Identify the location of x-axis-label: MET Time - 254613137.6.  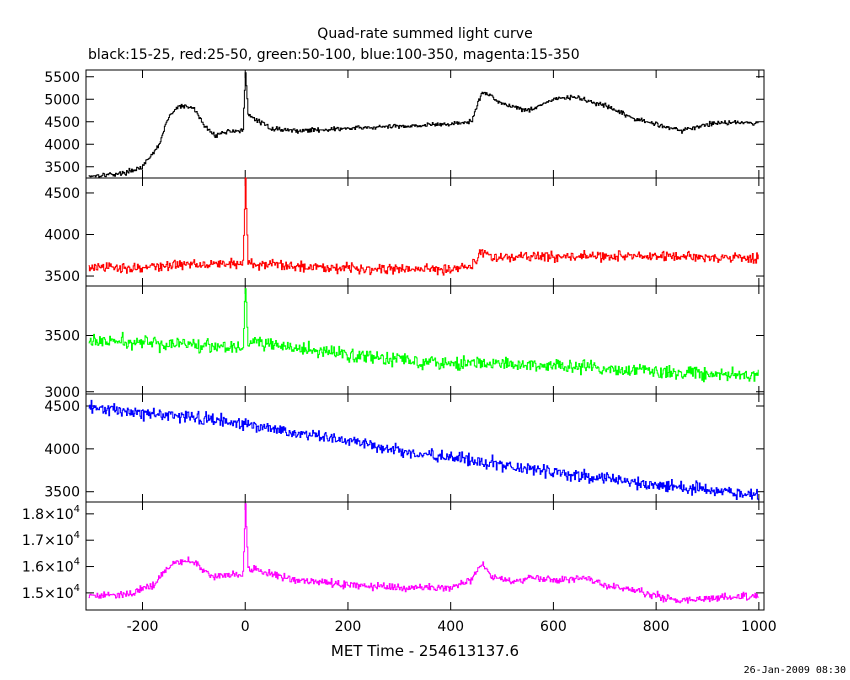
(425, 651).